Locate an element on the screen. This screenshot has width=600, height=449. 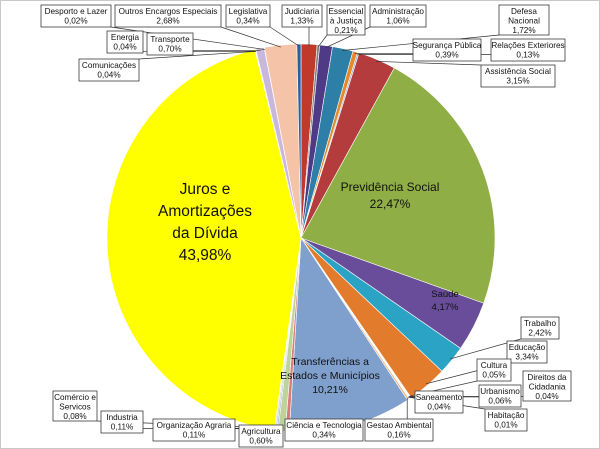
callout-box-saneamento is located at coordinates (439, 402).